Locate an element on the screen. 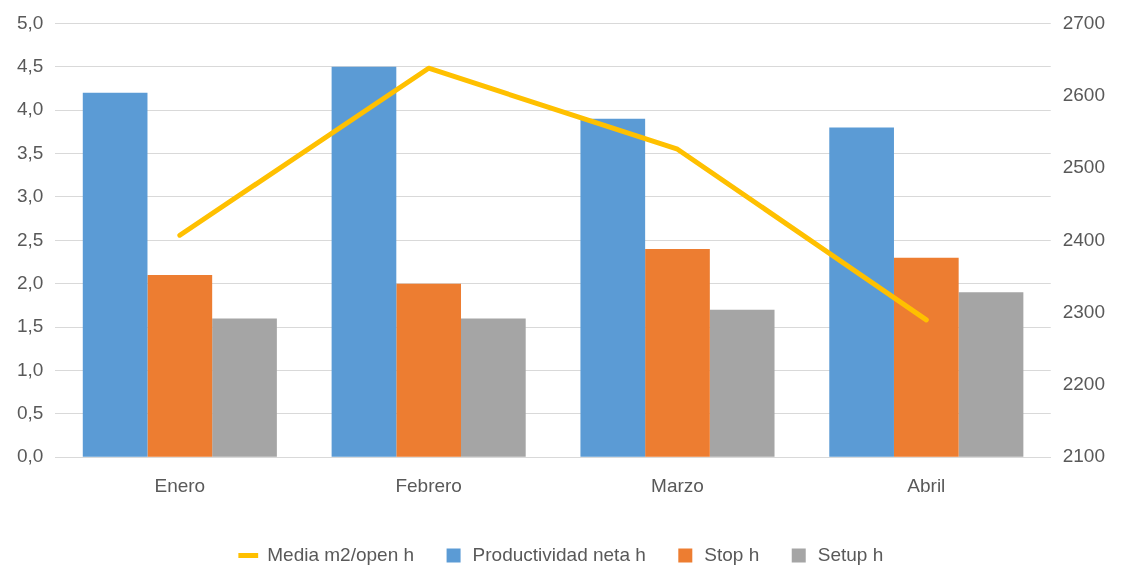 This screenshot has height=575, width=1127. legend-label: Media m2/open h is located at coordinates (341, 554).